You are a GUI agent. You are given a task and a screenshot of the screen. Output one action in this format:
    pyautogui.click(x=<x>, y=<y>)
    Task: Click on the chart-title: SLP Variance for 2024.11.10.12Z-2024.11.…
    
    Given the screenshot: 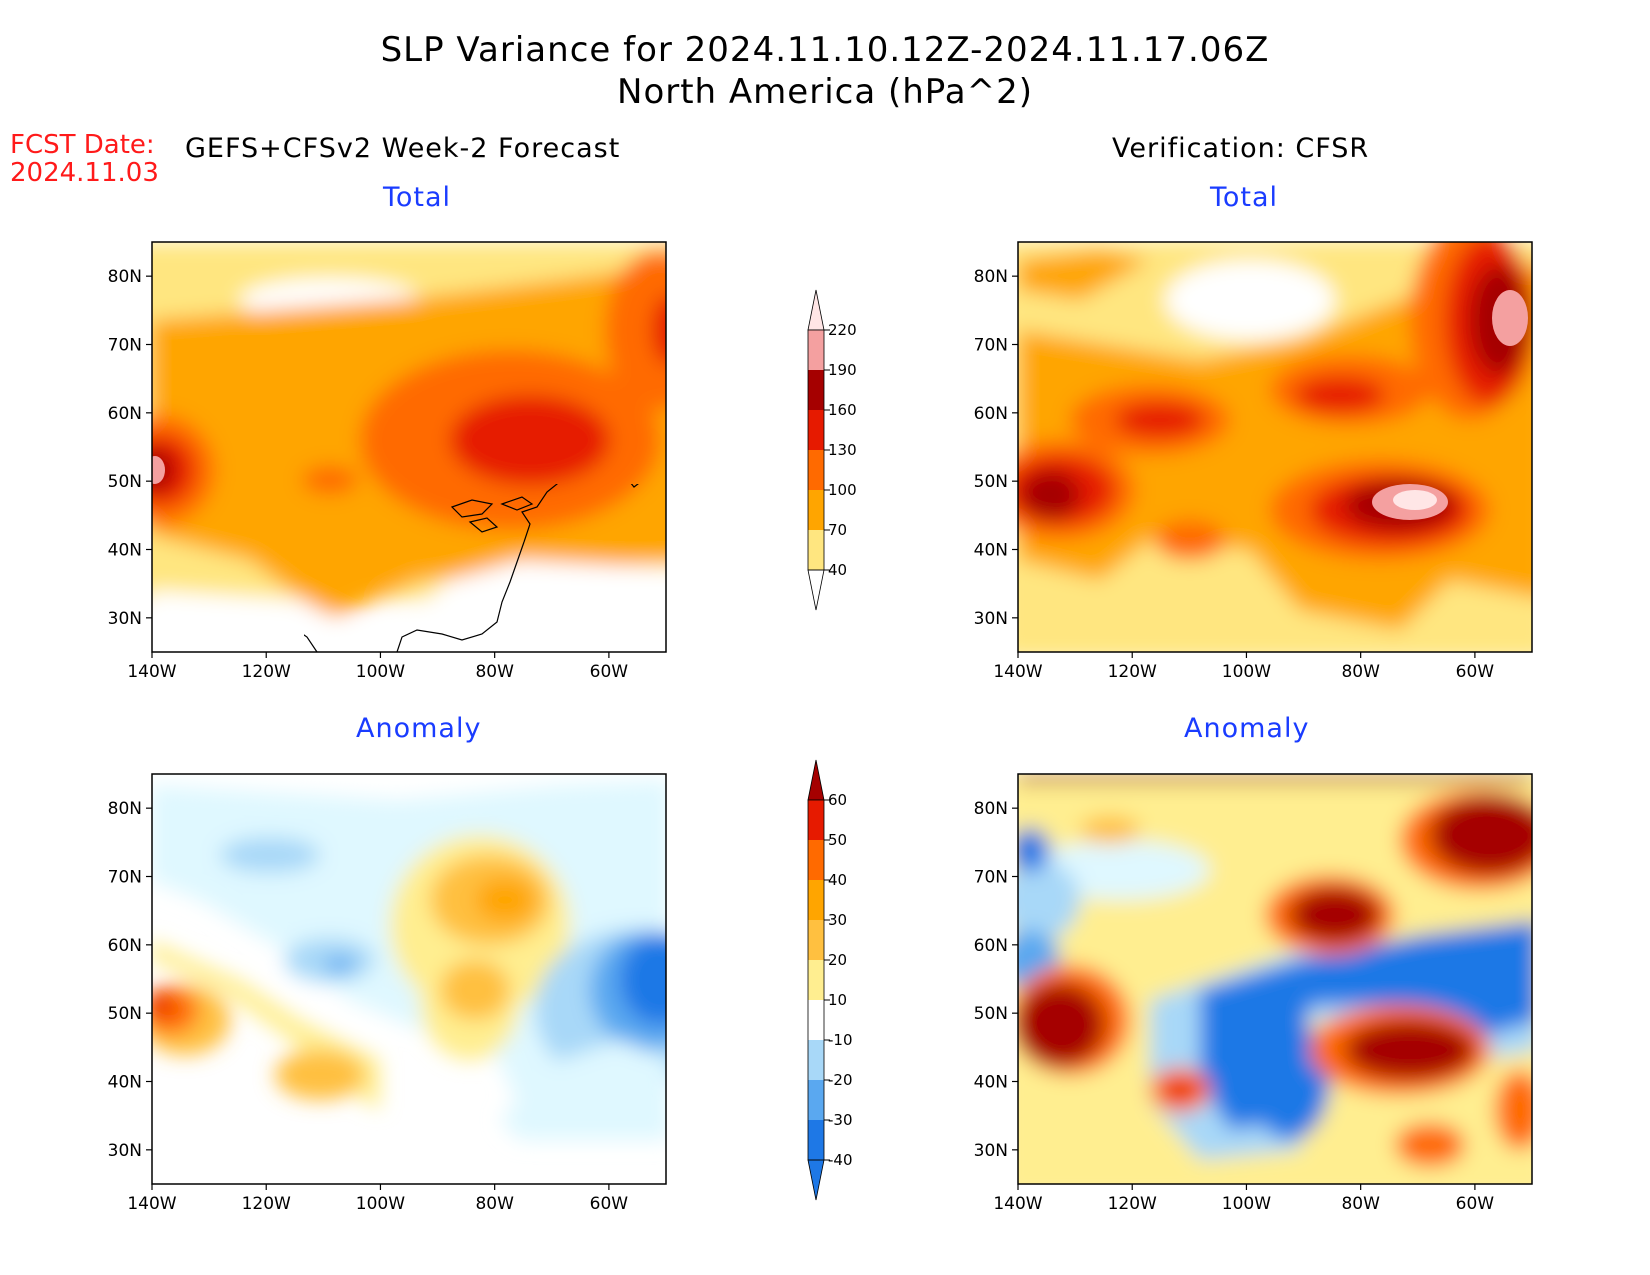 What is the action you would take?
    pyautogui.click(x=825, y=50)
    